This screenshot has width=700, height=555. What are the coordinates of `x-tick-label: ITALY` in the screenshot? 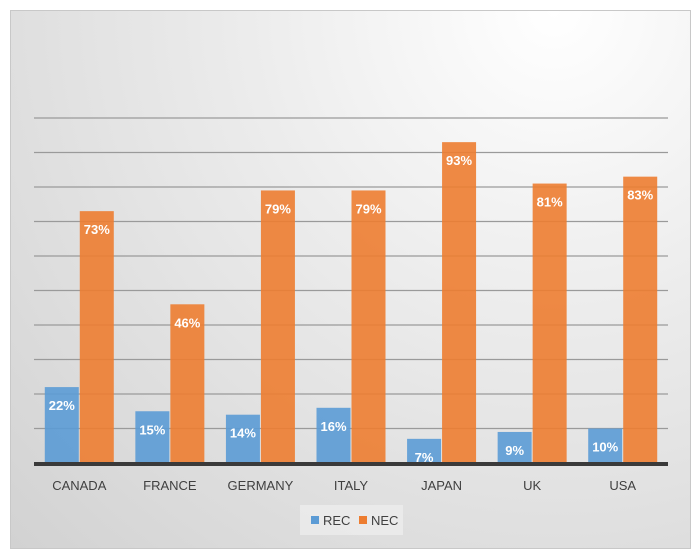 It's located at (351, 485).